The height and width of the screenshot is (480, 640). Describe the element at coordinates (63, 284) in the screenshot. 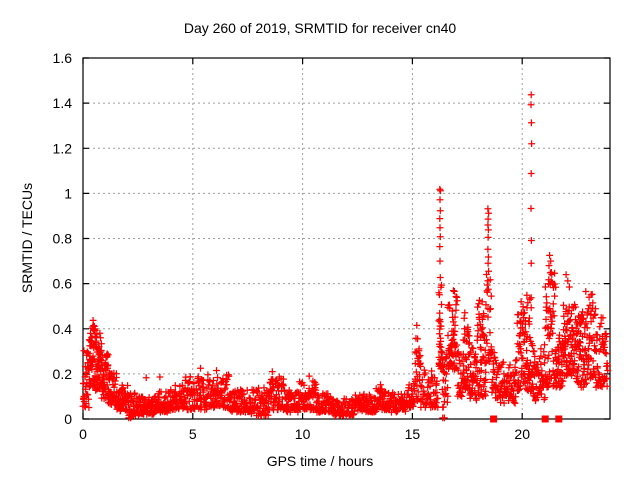

I see `y-tick-label: 0.6` at that location.